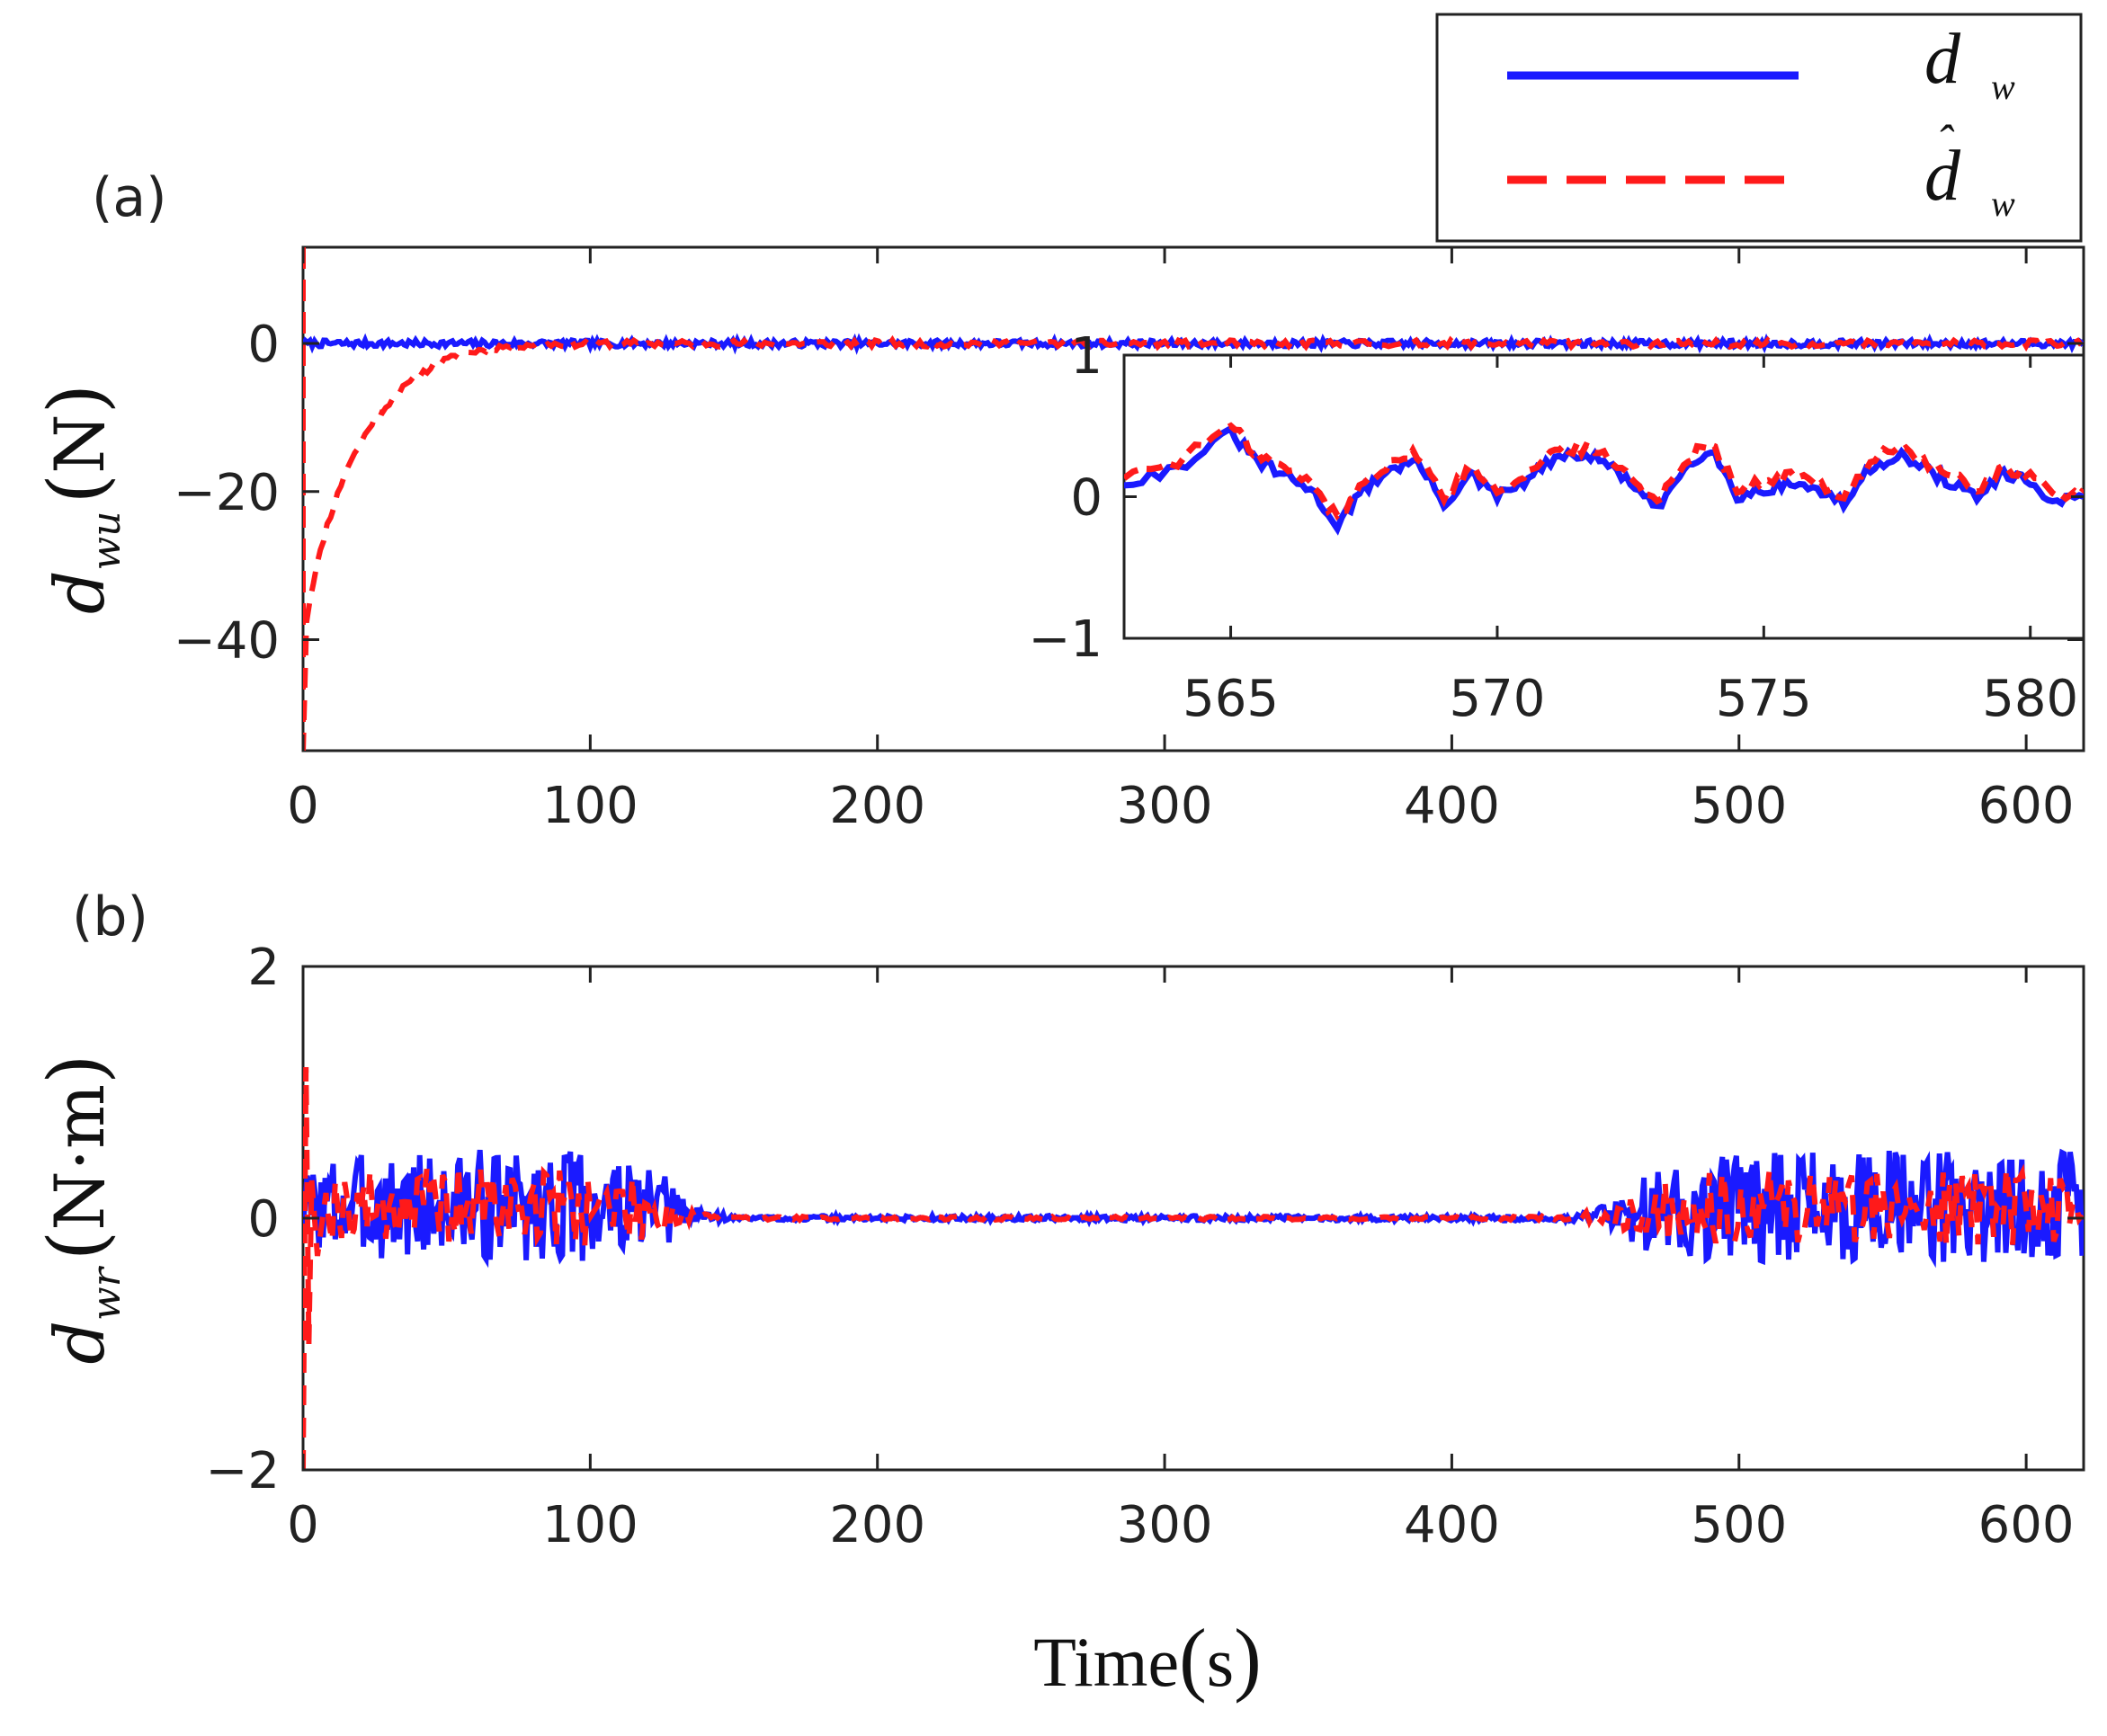  What do you see at coordinates (877, 1525) in the screenshot?
I see `panel-b-xtick-label: 200` at bounding box center [877, 1525].